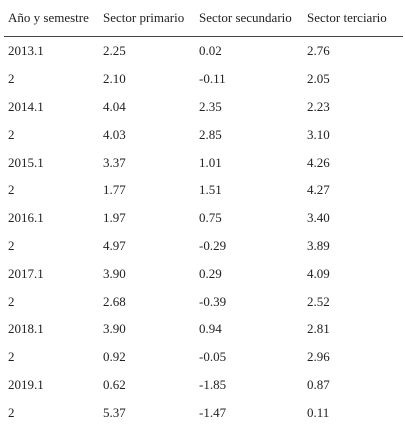 The image size is (405, 426). I want to click on cell-secondary-sector: -0.29, so click(249, 246).